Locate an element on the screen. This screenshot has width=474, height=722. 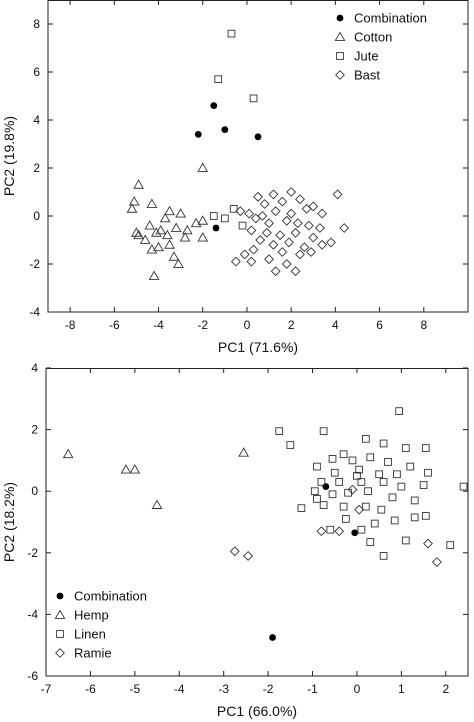
legend-marker-jute is located at coordinates (340, 56).